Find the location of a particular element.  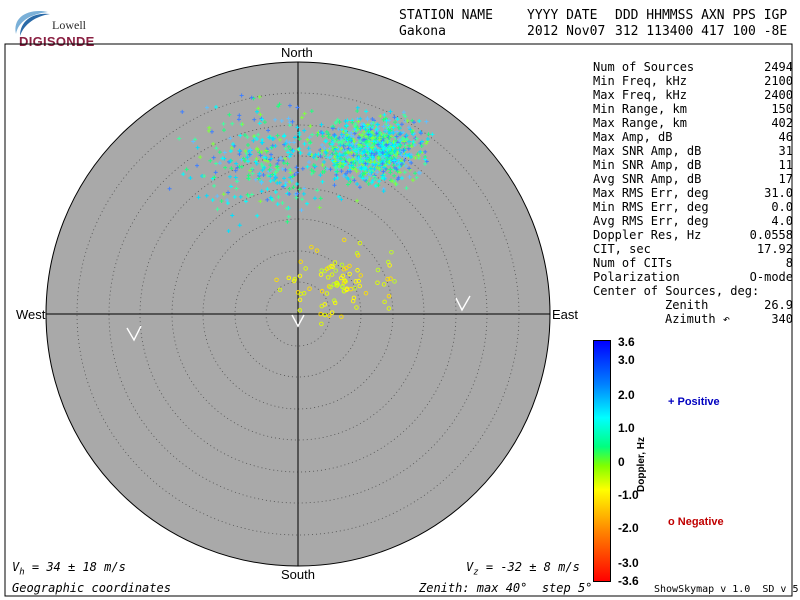

stat-row: Max RMS Err, deg 31.0 is located at coordinates (693, 193).